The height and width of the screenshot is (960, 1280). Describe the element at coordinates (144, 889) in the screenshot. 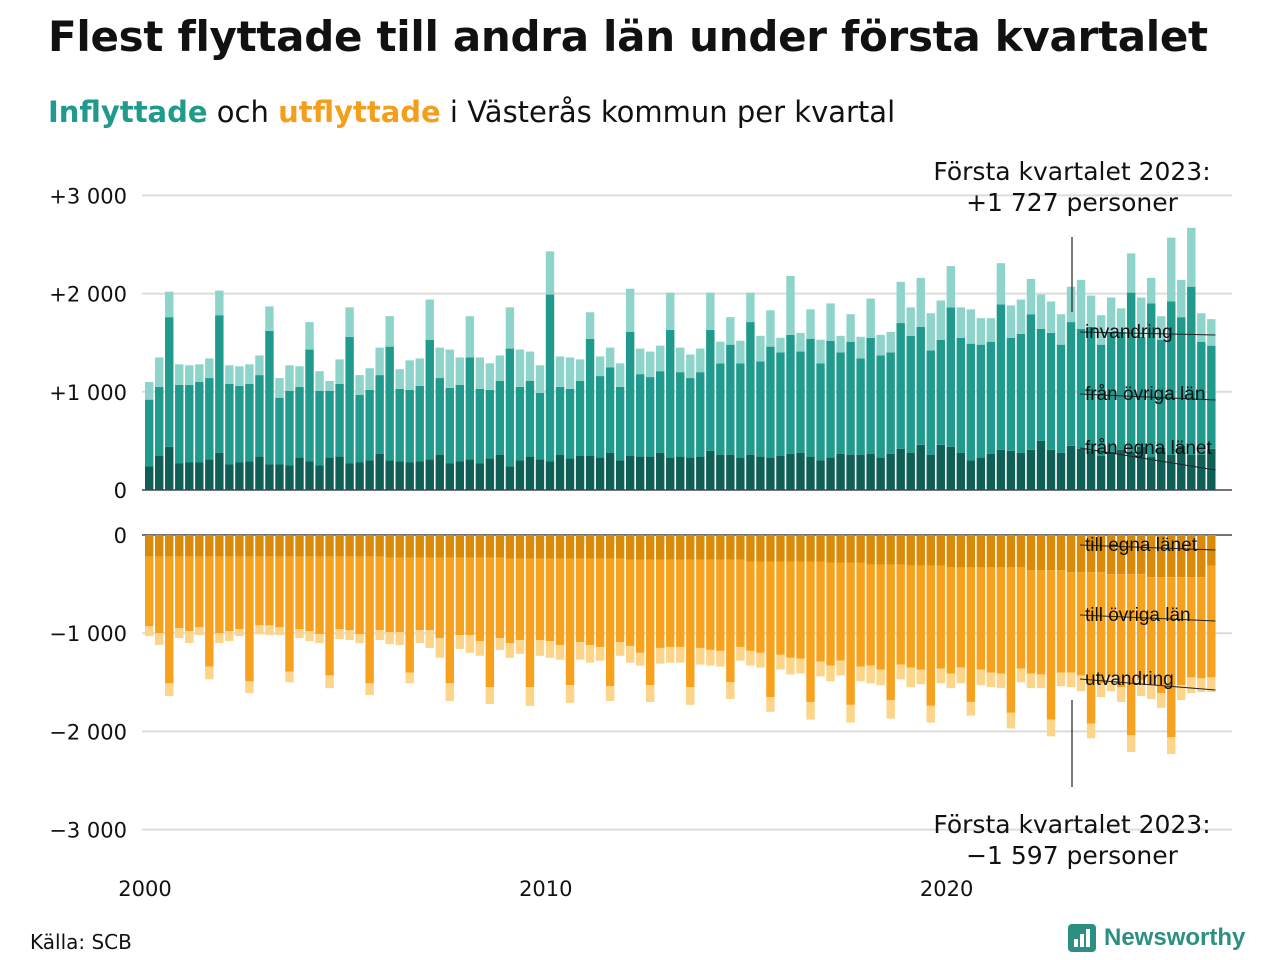

I see `x-tick-label: 2000` at that location.